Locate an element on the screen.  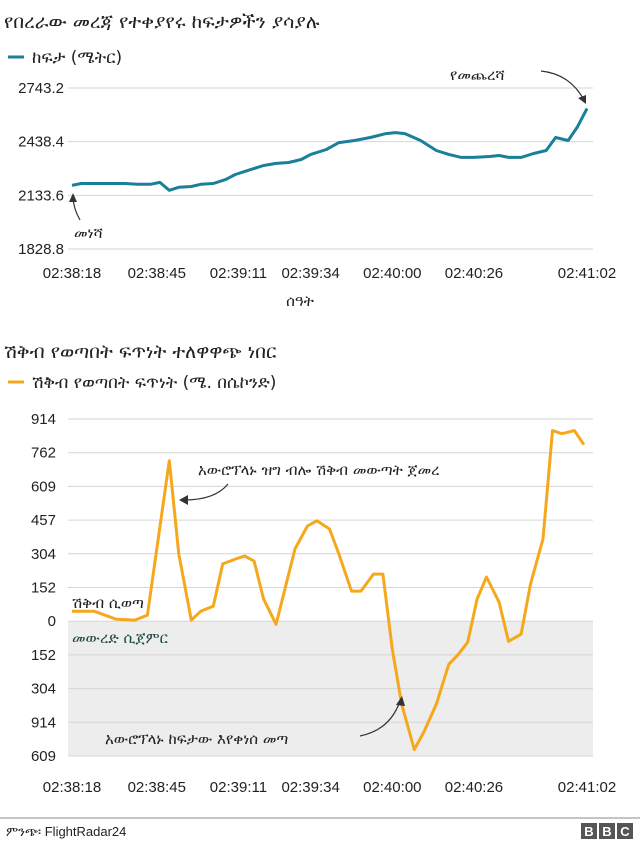
chart1-title: የበረራው መረጃ የተቀያየሩ ከፍታዎችን ያሳያሉ is located at coordinates (162, 22).